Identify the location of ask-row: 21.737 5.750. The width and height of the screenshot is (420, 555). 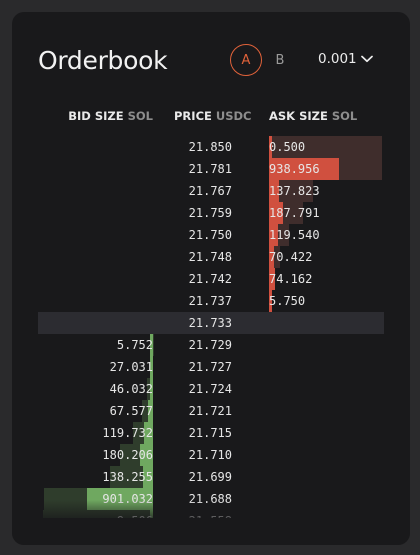
(211, 301).